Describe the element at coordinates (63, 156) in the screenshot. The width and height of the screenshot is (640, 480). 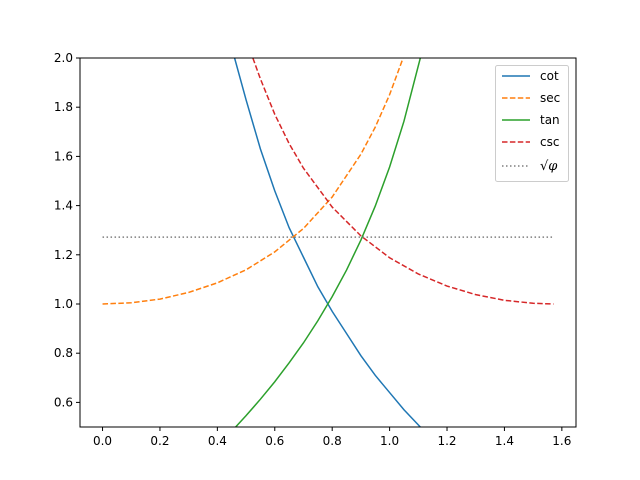
I see `y-tick-label: 1.6` at that location.